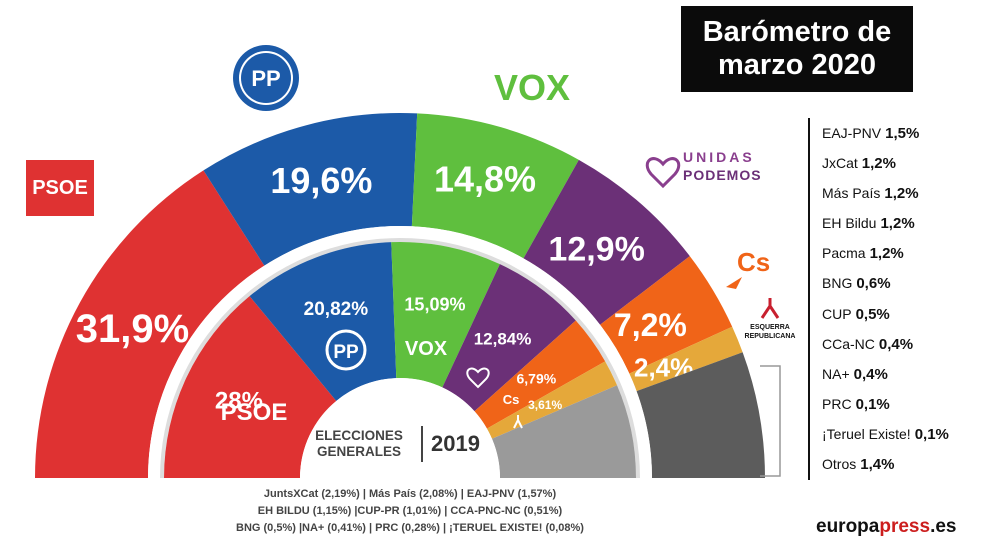 The width and height of the screenshot is (990, 556). I want to click on podemos-logo-line-2: PODEMOS, so click(722, 175).